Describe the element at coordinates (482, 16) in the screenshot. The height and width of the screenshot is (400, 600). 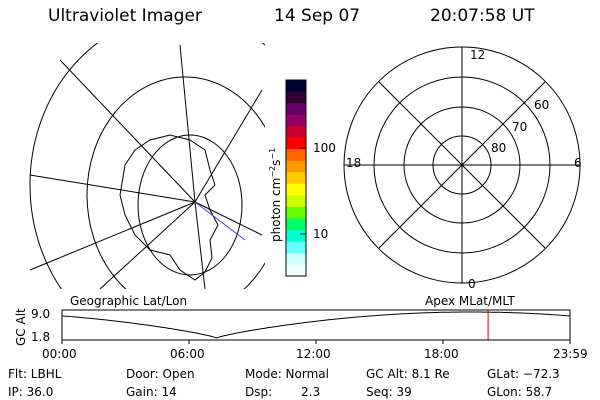
I see `time-label: 20:07:58 UT` at that location.